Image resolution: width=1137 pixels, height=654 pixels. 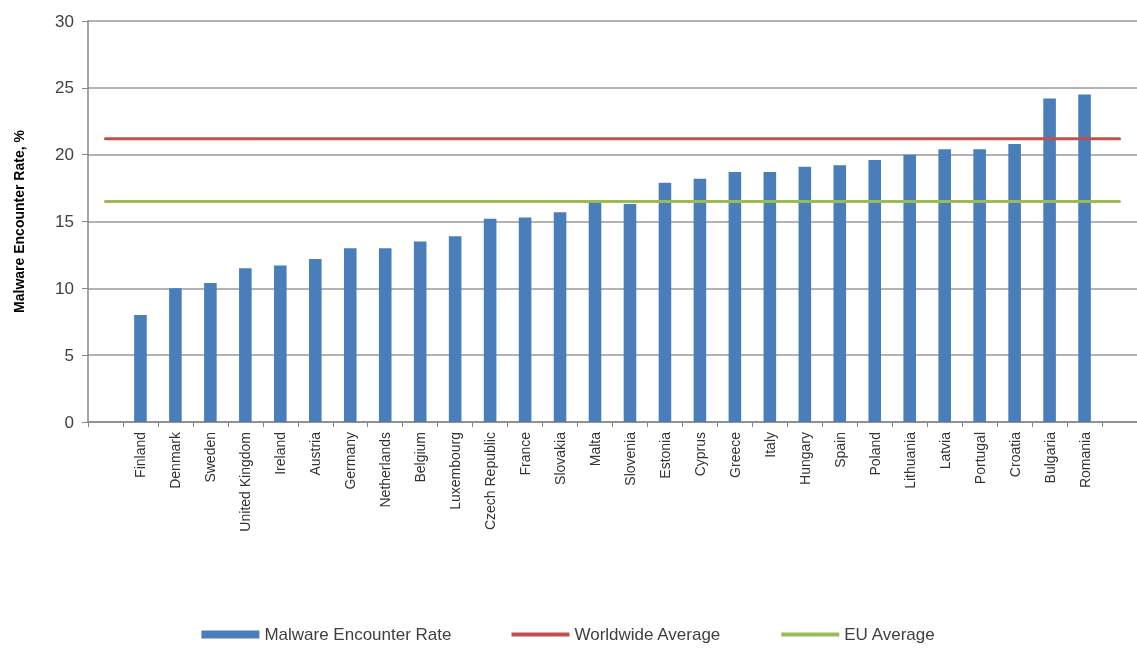 I want to click on x-tick-label: Romania, so click(x=1084, y=460).